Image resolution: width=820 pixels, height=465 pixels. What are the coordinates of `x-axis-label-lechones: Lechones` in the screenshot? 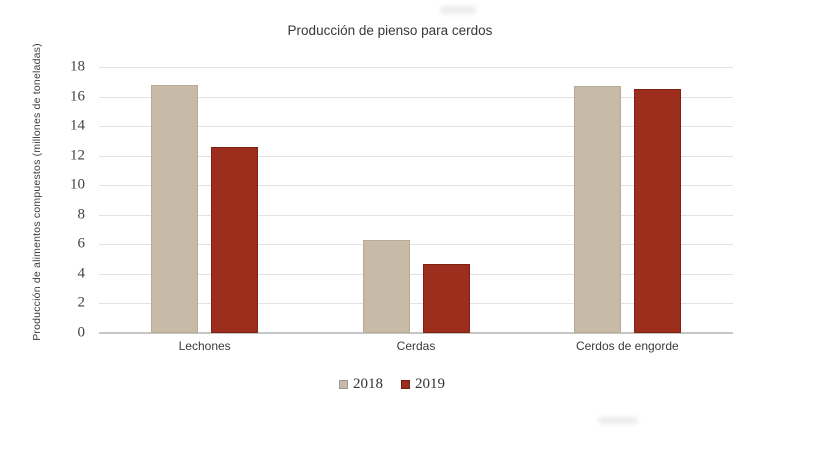 It's located at (204, 346).